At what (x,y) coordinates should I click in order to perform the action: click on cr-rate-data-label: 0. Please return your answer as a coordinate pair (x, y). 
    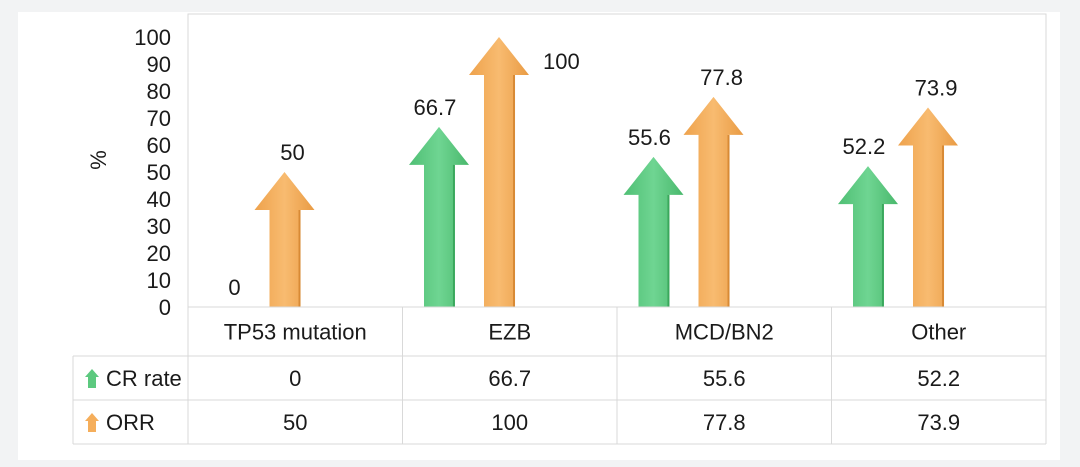
    Looking at the image, I should click on (234, 287).